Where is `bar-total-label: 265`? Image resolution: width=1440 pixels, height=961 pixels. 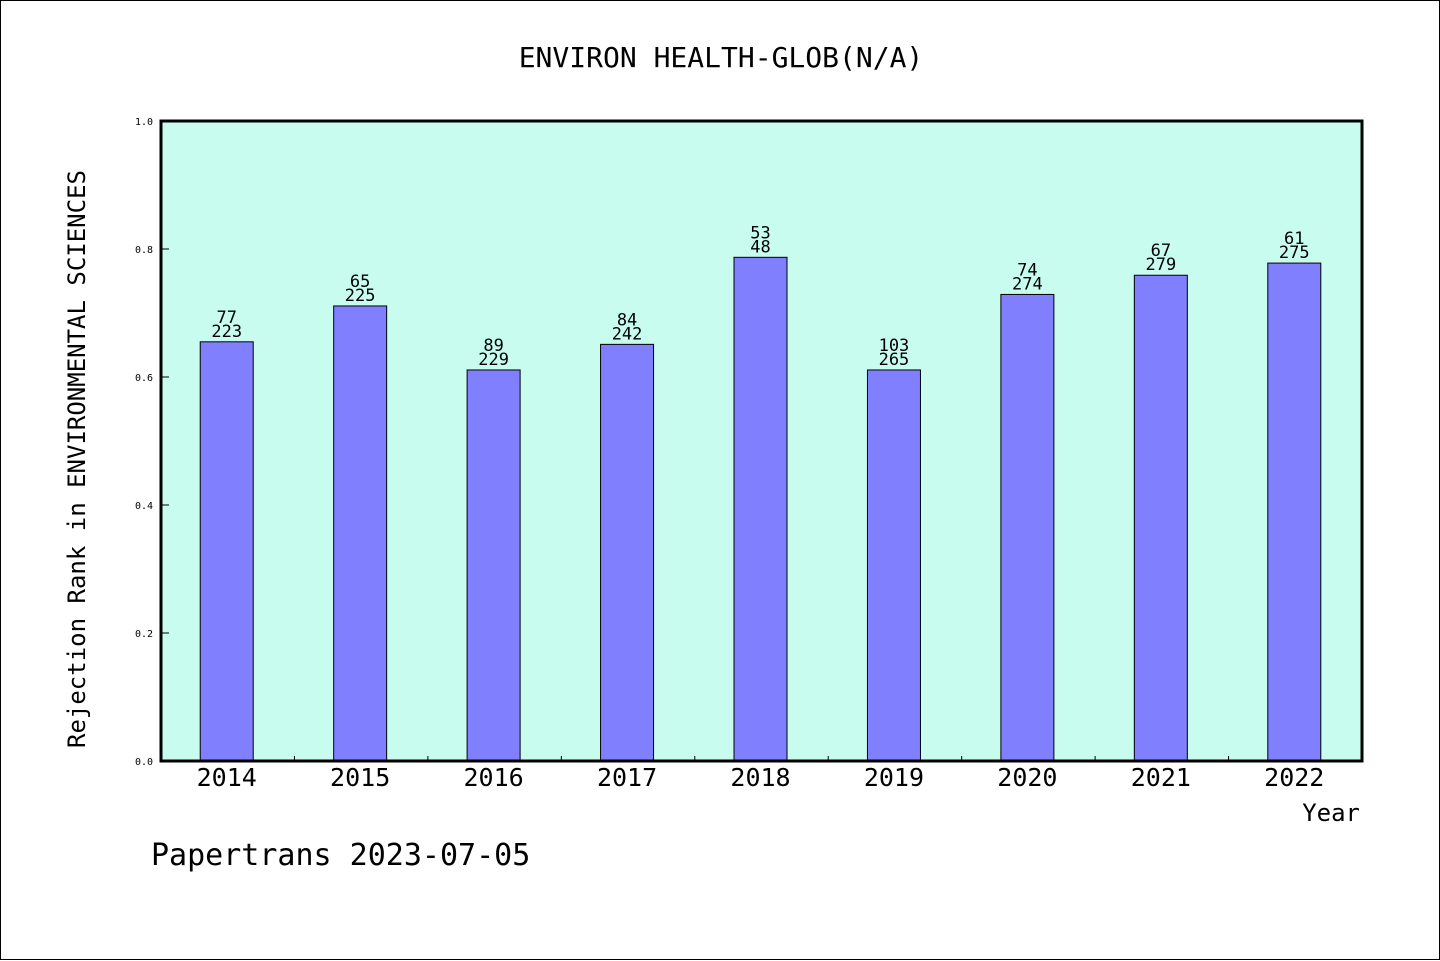 bar-total-label: 265 is located at coordinates (894, 360).